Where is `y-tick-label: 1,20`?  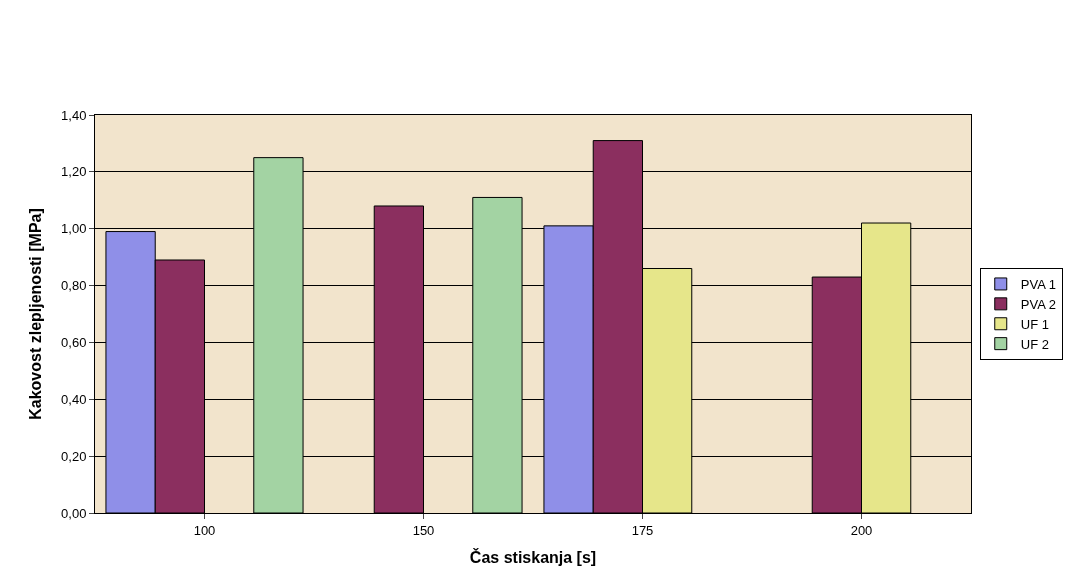
y-tick-label: 1,20 is located at coordinates (74, 172).